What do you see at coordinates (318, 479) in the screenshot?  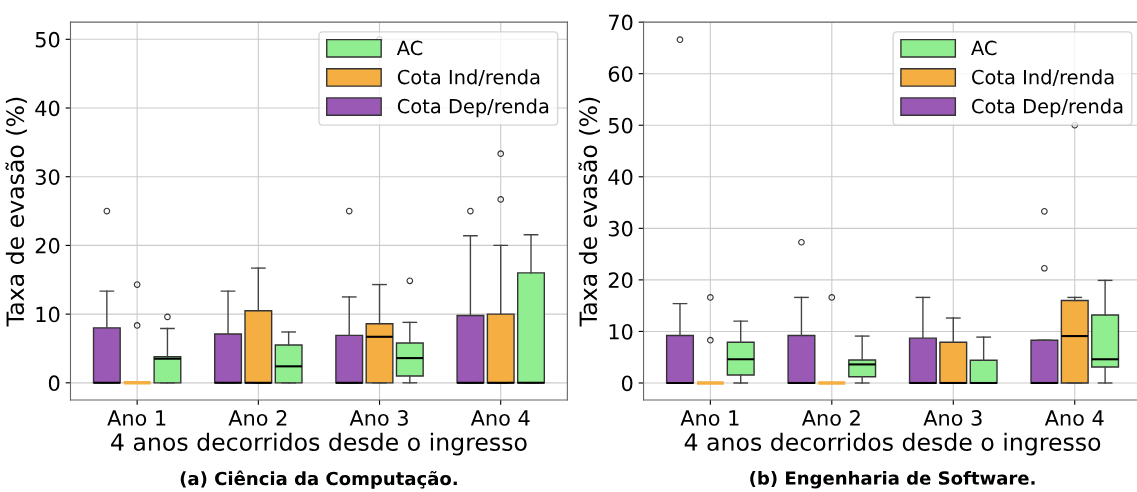 I see `text: (a) Ciência da Computação.` at bounding box center [318, 479].